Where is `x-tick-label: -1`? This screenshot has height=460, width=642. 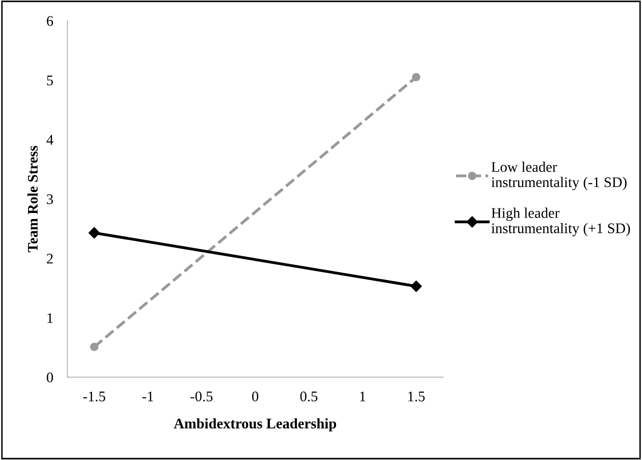
x-tick-label: -1 is located at coordinates (148, 397).